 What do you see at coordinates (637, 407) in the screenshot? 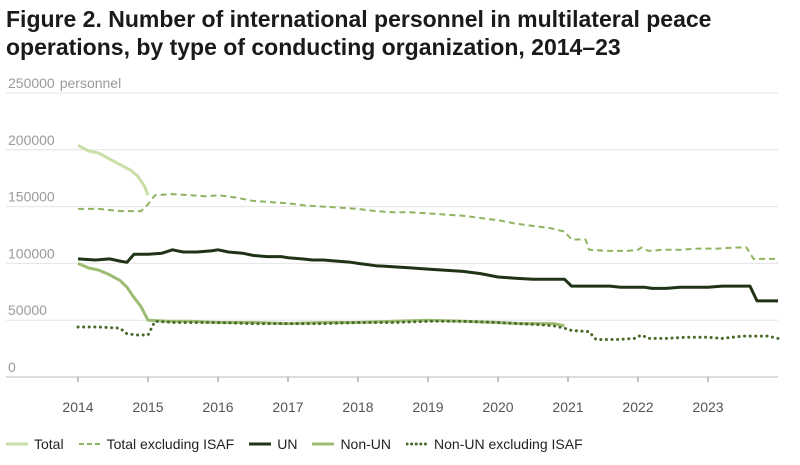
I see `x-tick-label: 2022` at bounding box center [637, 407].